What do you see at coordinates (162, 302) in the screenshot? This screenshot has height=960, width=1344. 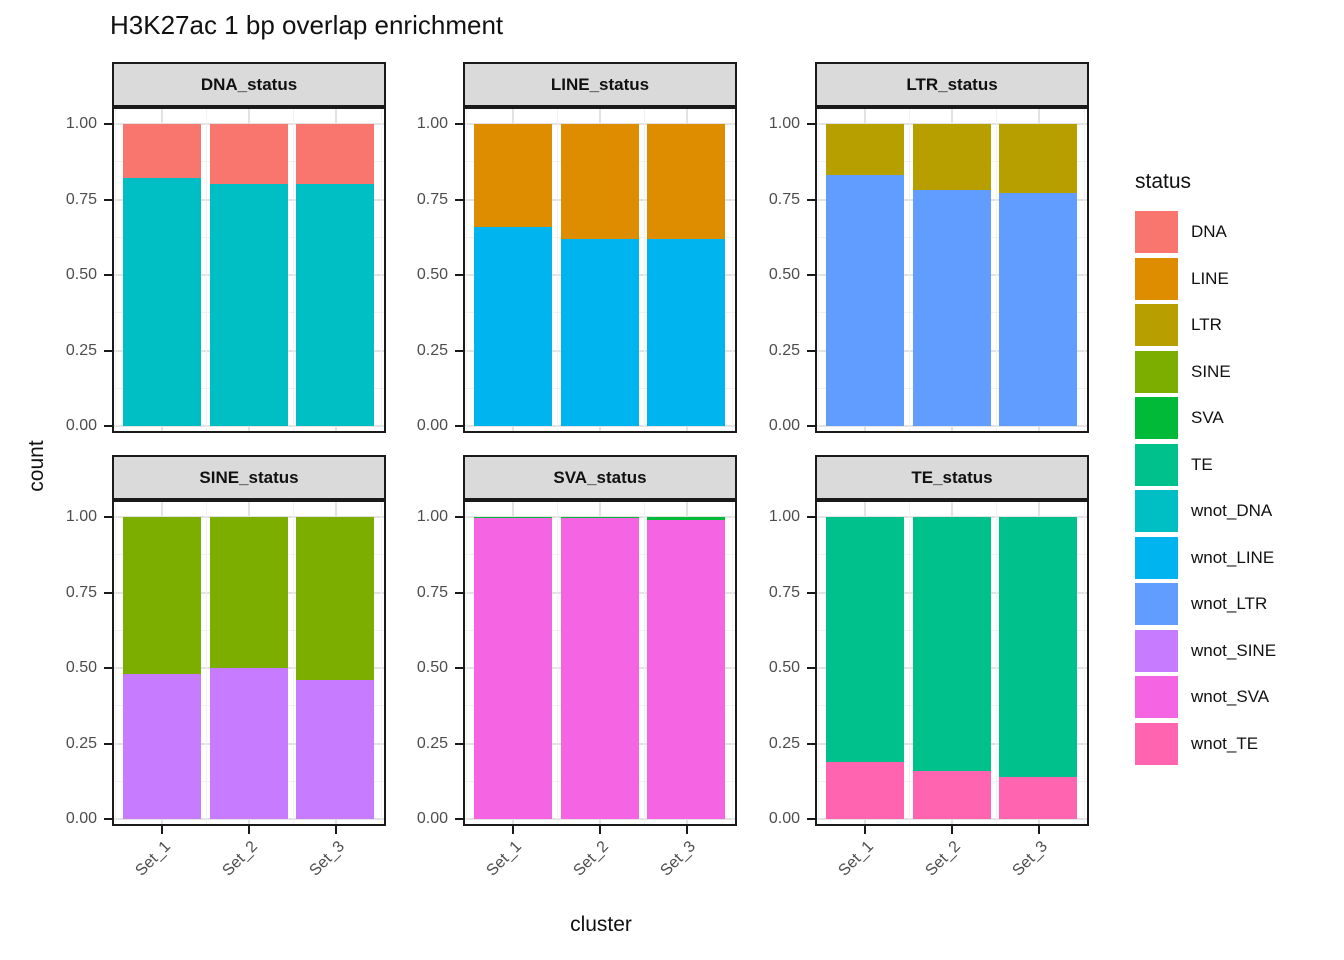 I see `bar-segment-wnot_DNA` at bounding box center [162, 302].